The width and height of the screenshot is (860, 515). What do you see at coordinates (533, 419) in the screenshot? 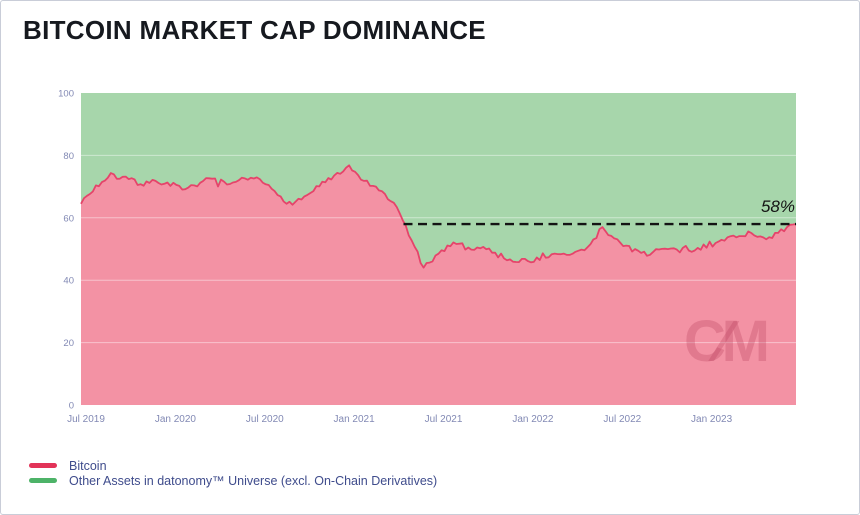
I see `x-tick-label: Jan 2022` at bounding box center [533, 419].